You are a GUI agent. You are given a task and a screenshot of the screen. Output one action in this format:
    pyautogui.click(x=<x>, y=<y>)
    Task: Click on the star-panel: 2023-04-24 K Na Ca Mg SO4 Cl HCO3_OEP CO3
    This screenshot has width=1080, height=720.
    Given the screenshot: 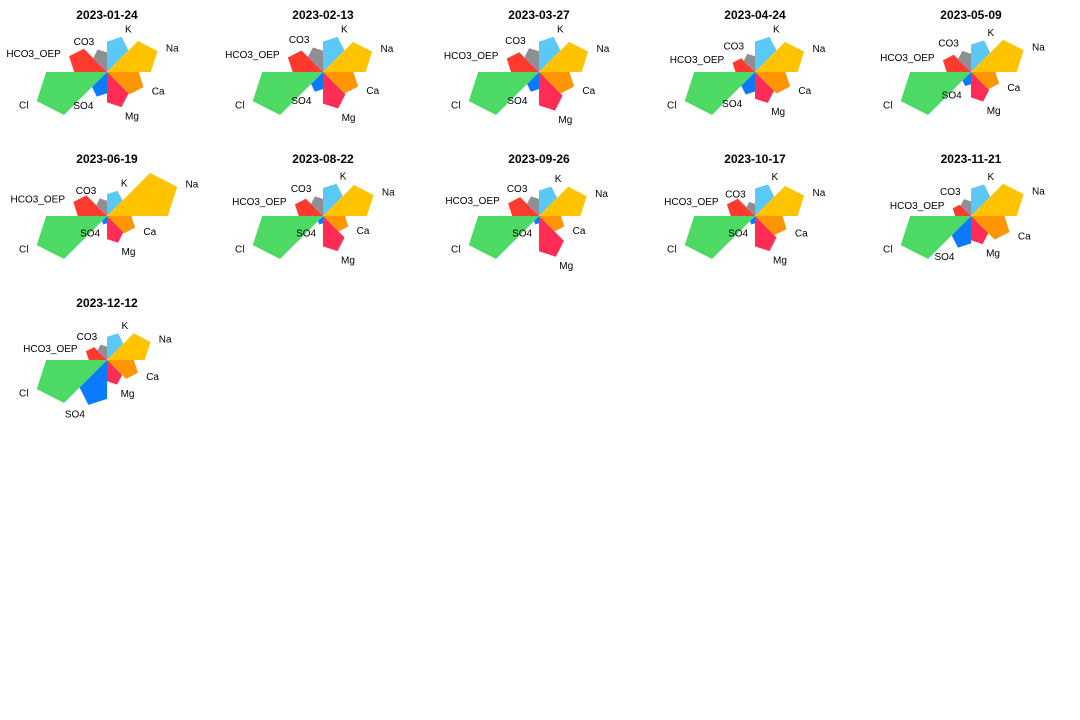 What is the action you would take?
    pyautogui.click(x=746, y=63)
    